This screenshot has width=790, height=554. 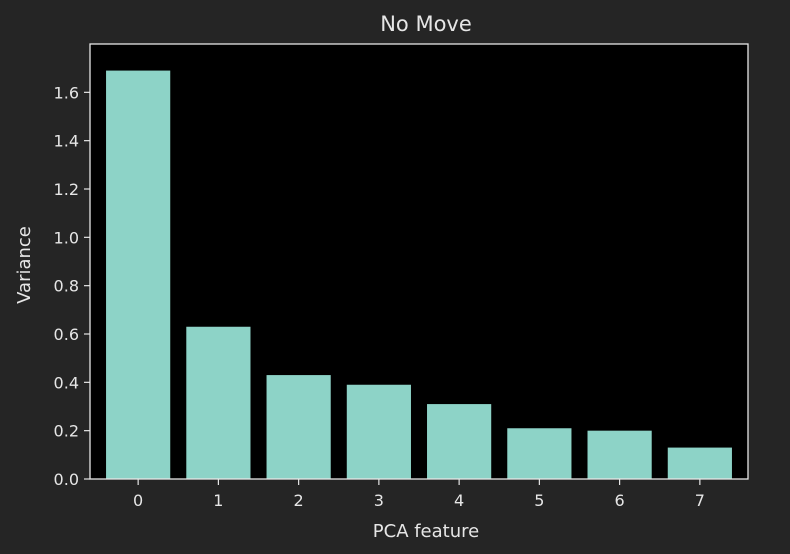 What do you see at coordinates (218, 500) in the screenshot?
I see `x-tick-label: 1` at bounding box center [218, 500].